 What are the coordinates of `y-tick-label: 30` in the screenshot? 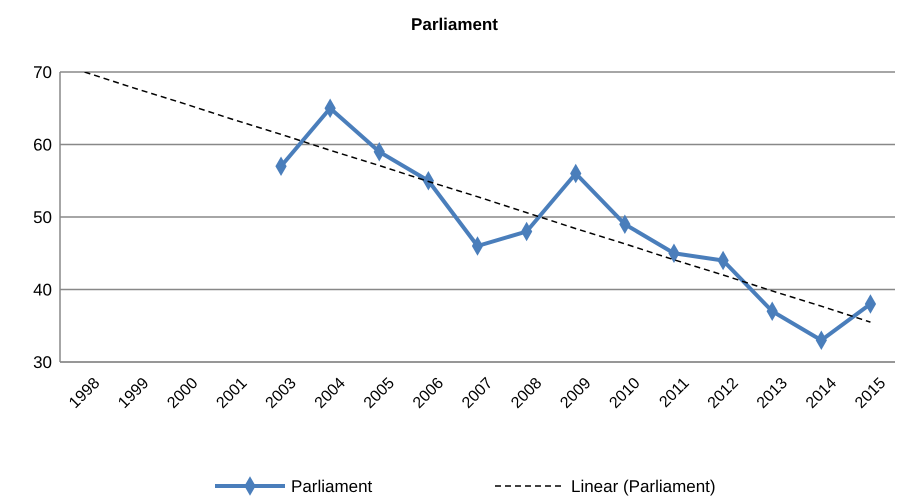 It's located at (42, 362).